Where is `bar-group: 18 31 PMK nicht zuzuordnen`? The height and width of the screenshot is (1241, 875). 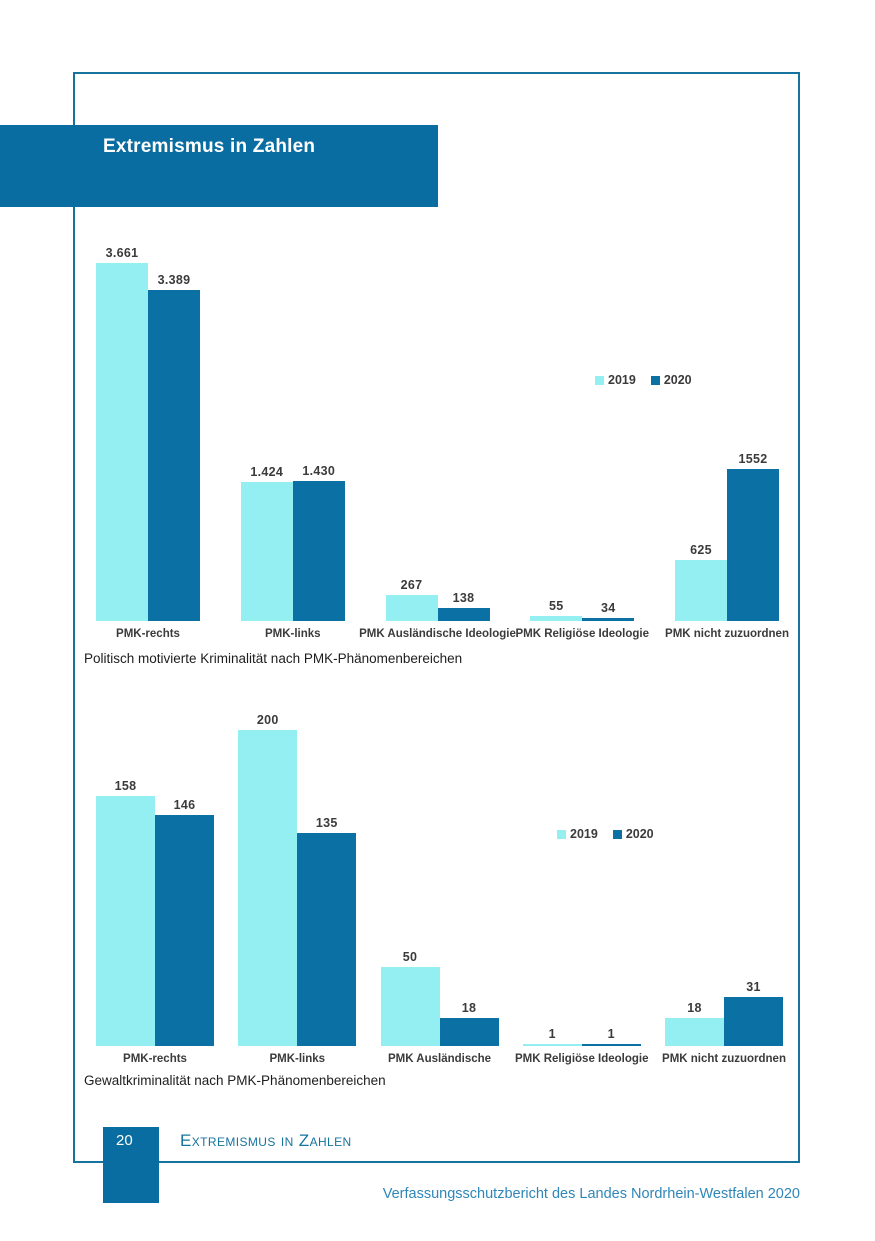
bar-group: 18 31 PMK nicht zuzuordnen is located at coordinates (724, 897).